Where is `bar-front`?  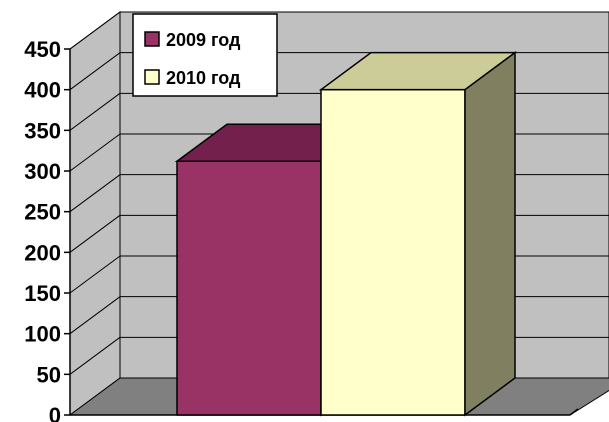 bar-front is located at coordinates (249, 288).